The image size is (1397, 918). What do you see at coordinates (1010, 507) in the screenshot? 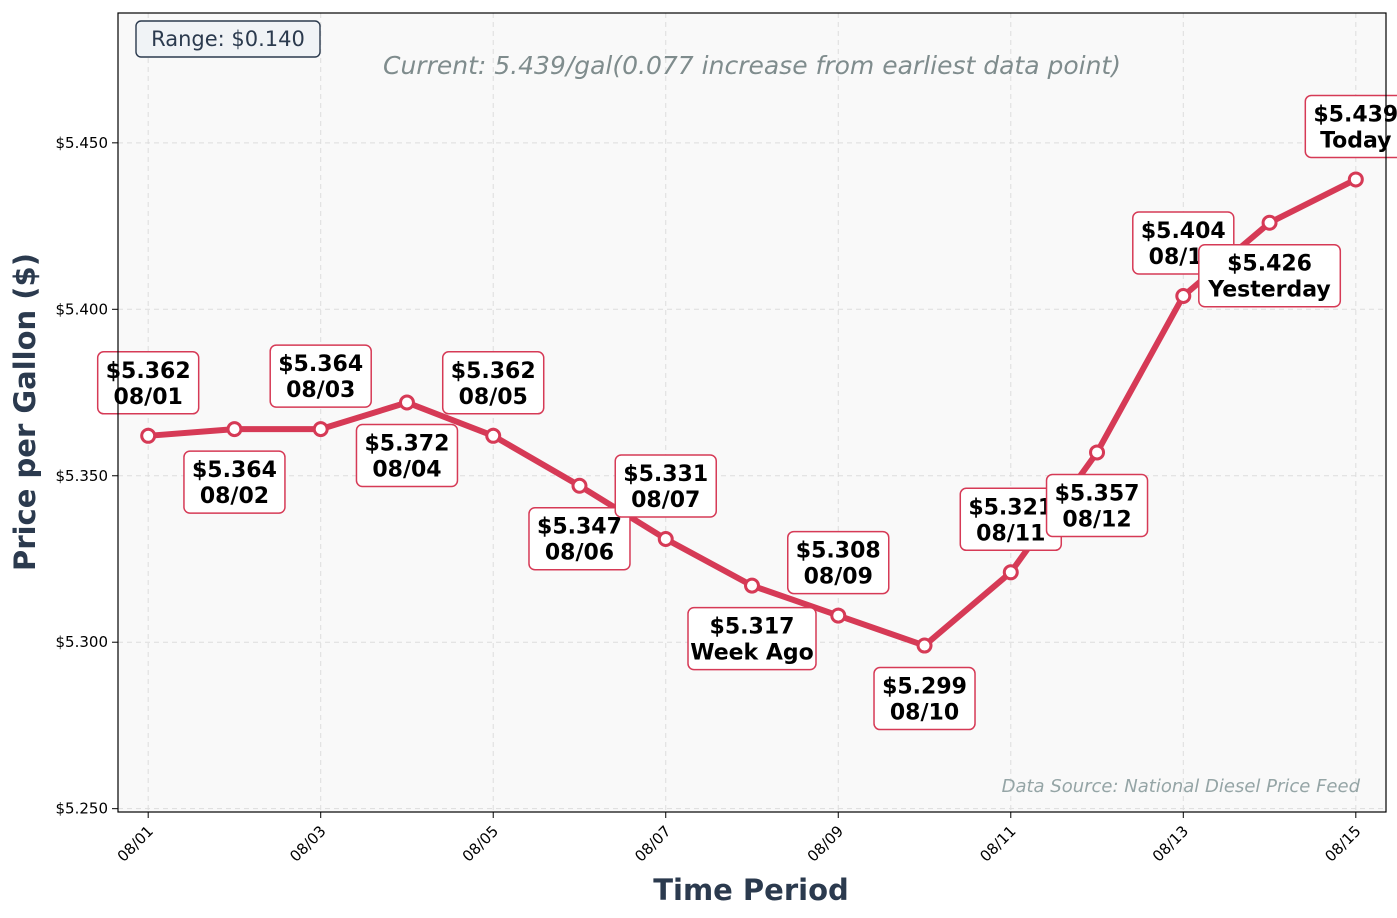
I see `data-label-price: $5.321` at bounding box center [1010, 507].